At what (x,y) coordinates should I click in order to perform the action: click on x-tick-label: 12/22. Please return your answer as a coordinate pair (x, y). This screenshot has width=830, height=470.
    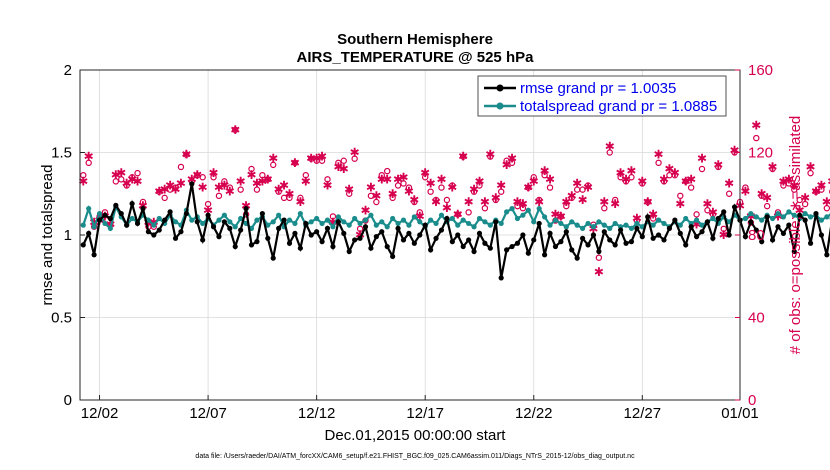
    Looking at the image, I should click on (534, 413).